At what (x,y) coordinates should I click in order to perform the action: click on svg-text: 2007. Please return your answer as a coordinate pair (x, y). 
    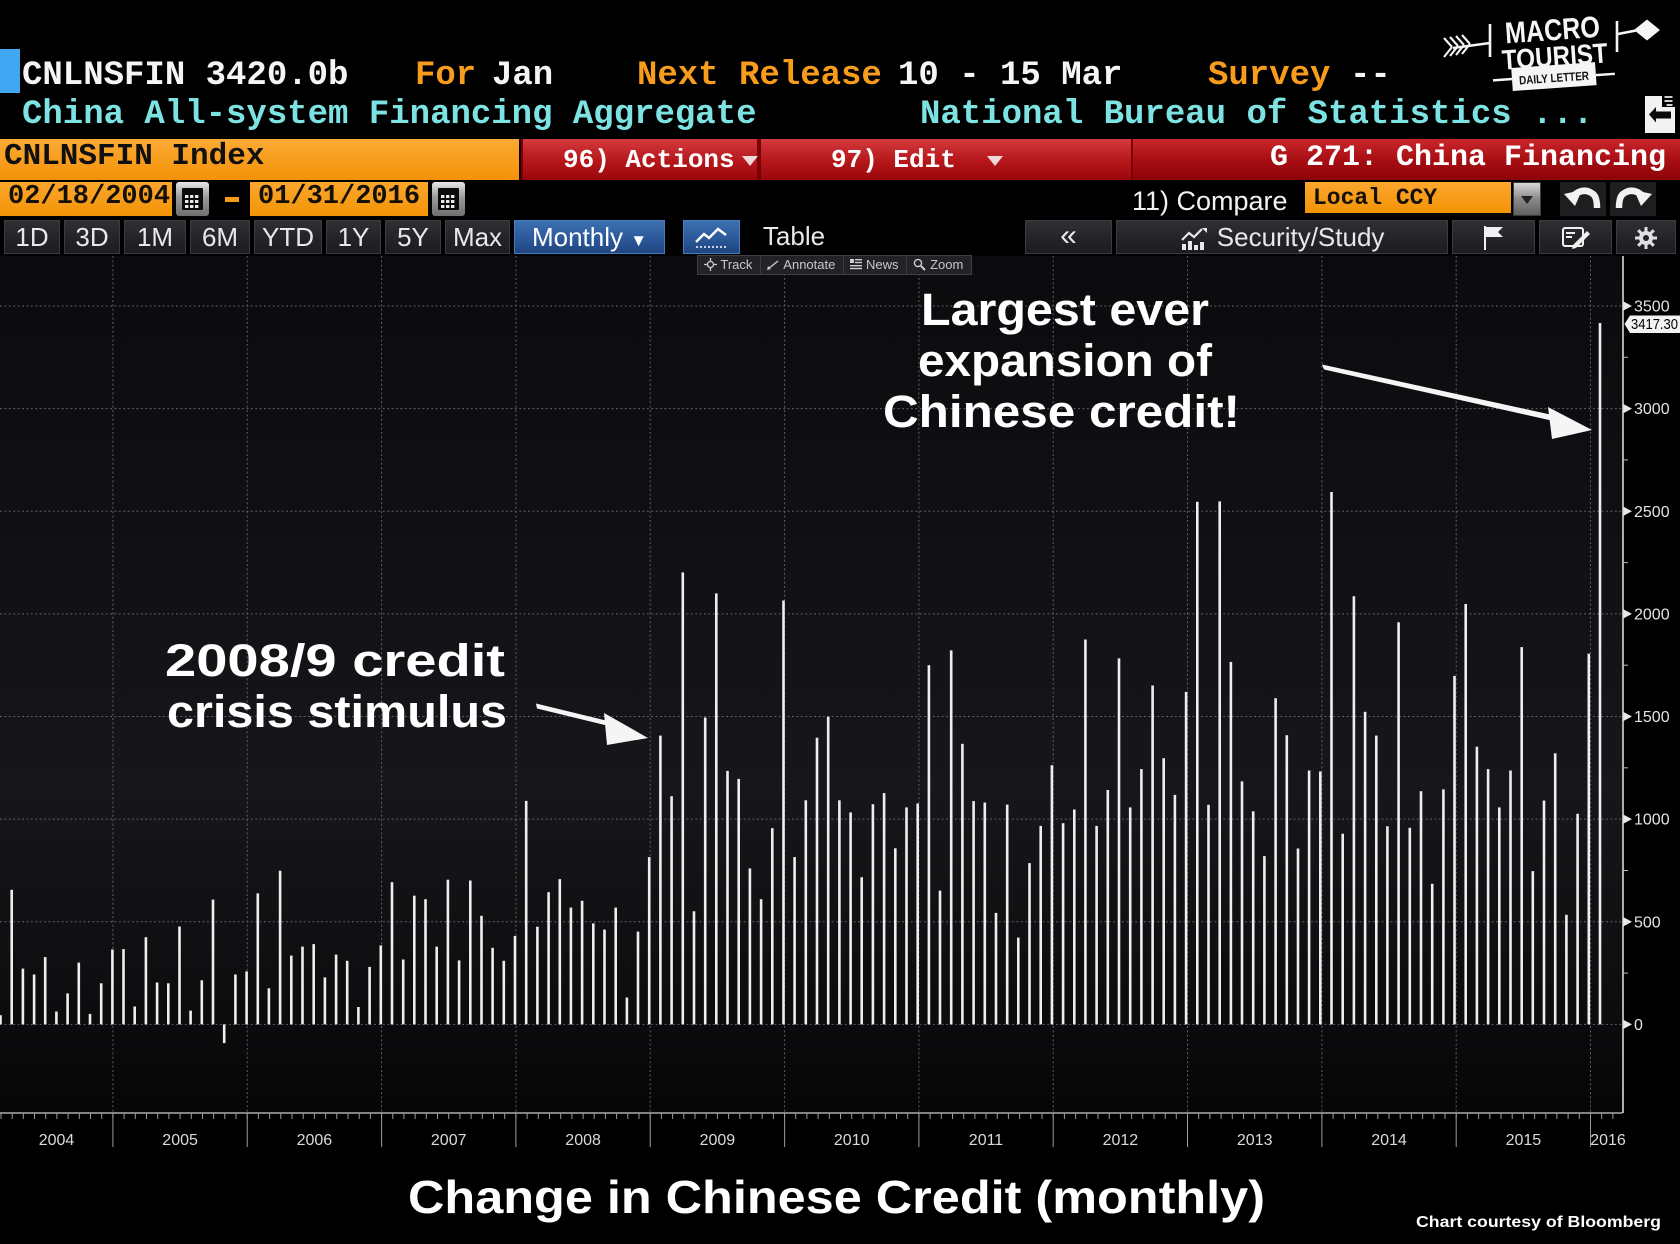
    Looking at the image, I should click on (449, 1140).